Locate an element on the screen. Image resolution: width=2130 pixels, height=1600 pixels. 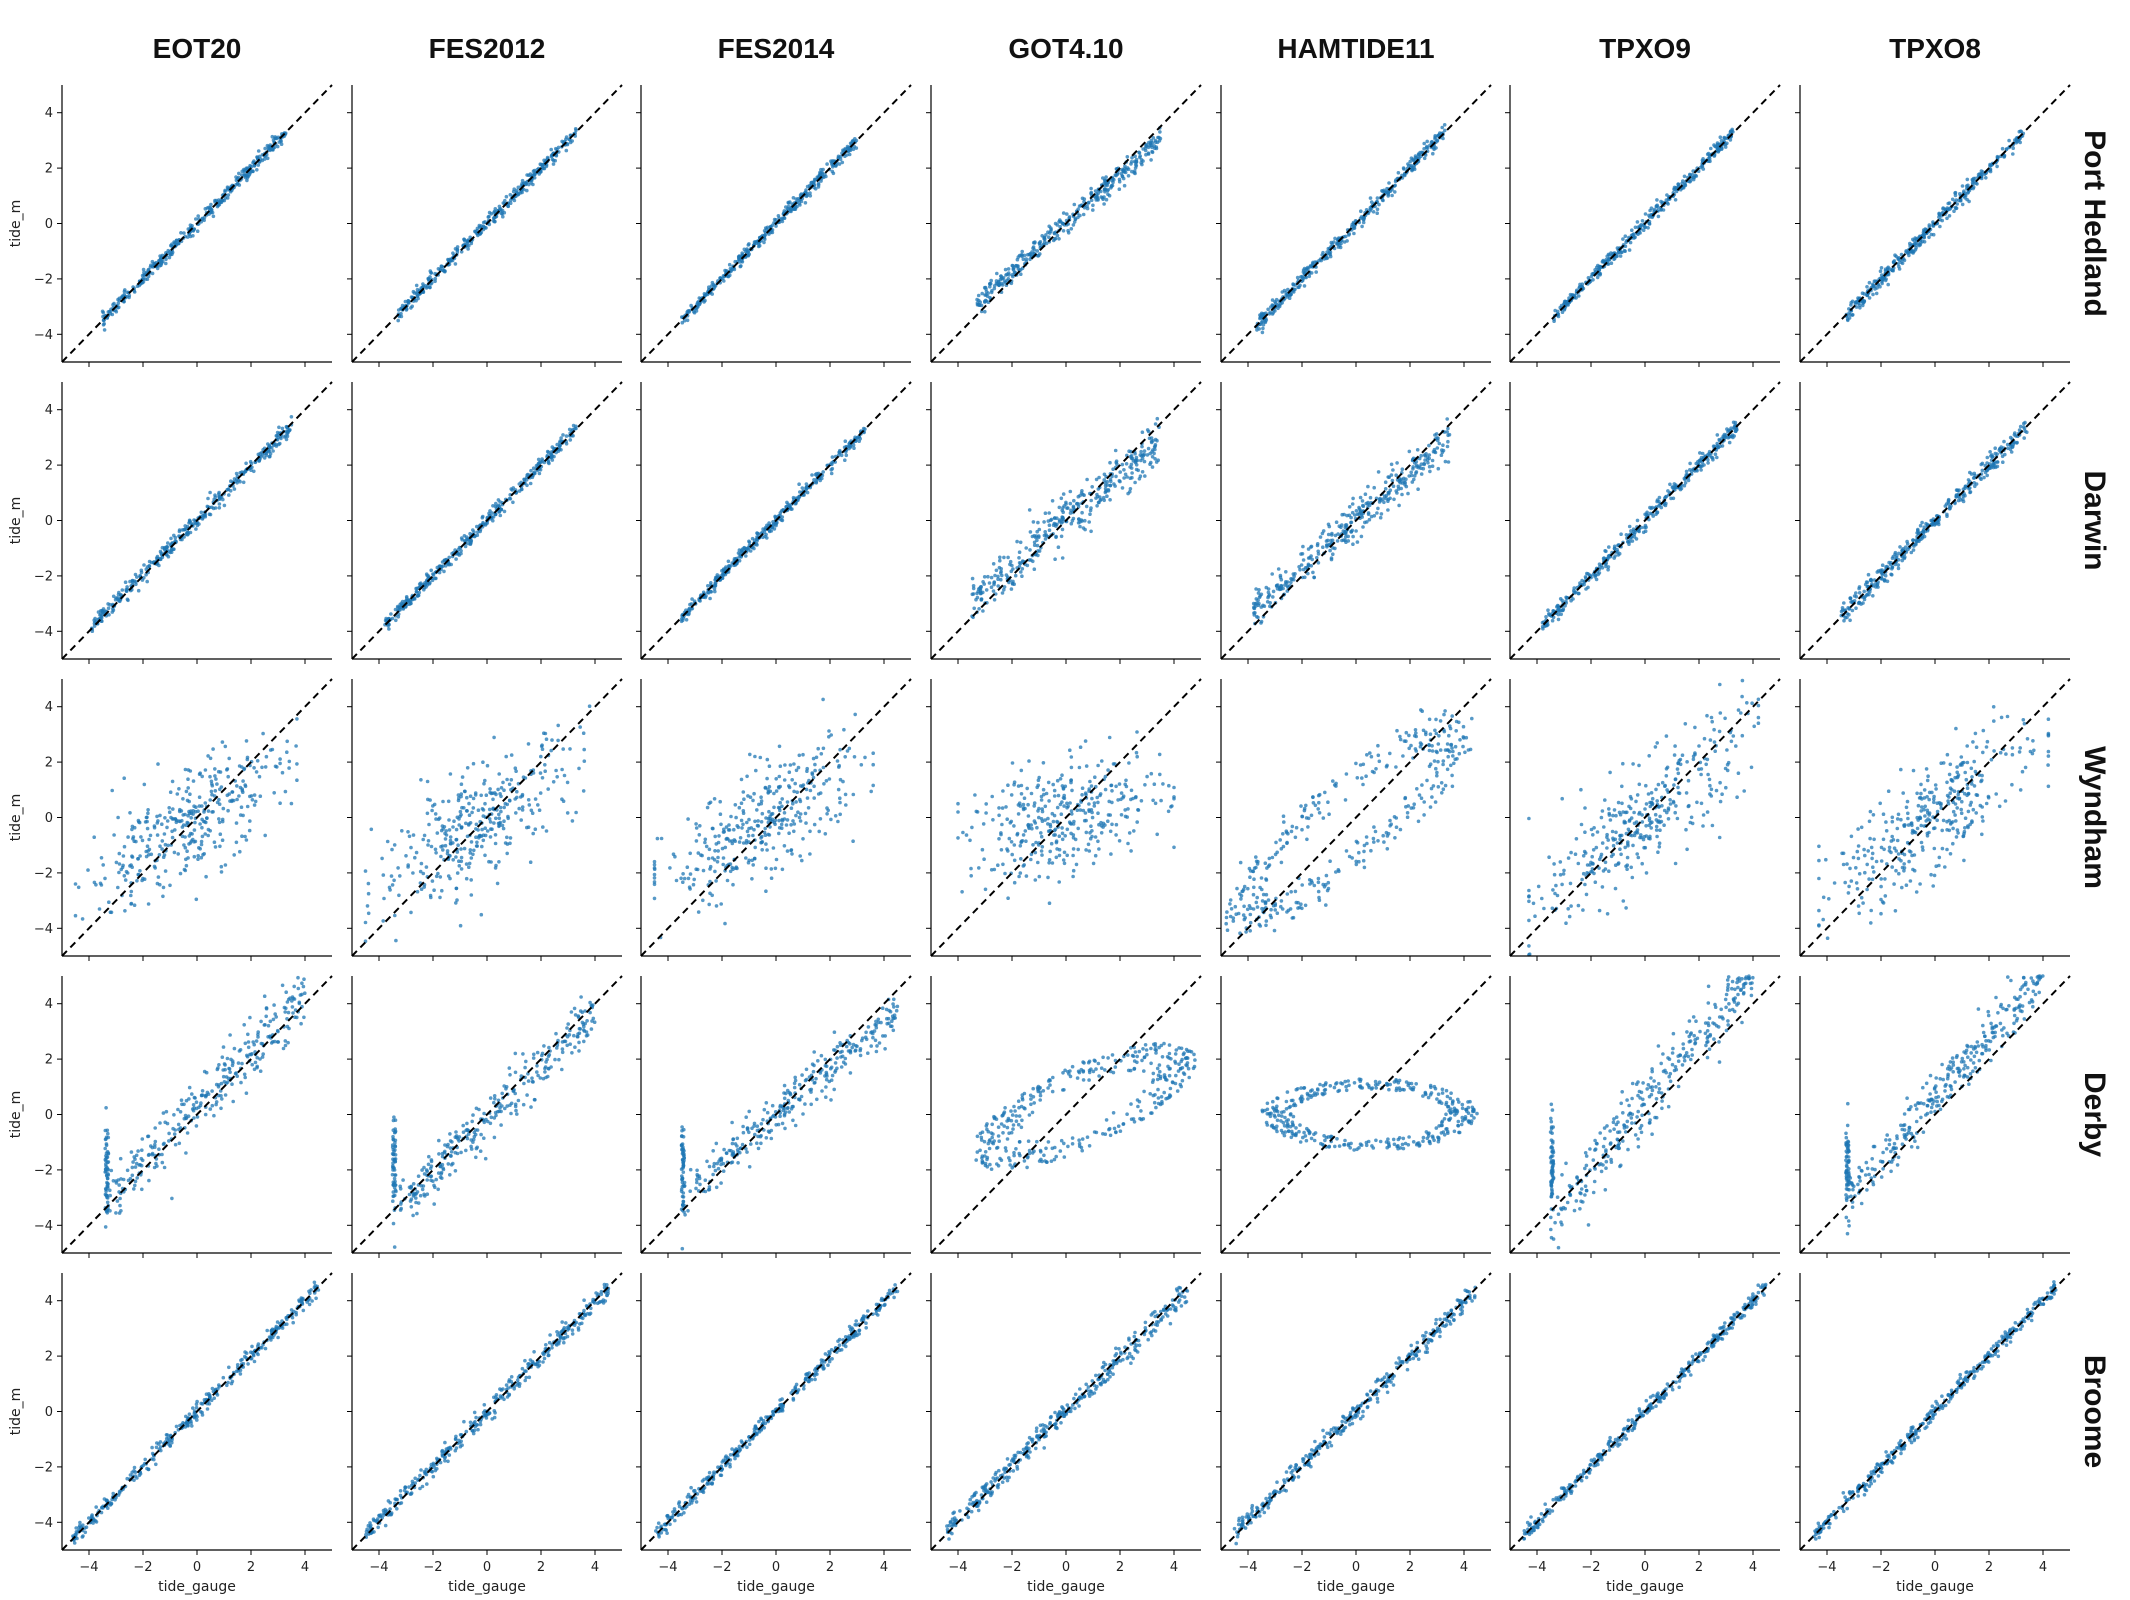
row-title-broome: Broome is located at coordinates (2094, 1411).